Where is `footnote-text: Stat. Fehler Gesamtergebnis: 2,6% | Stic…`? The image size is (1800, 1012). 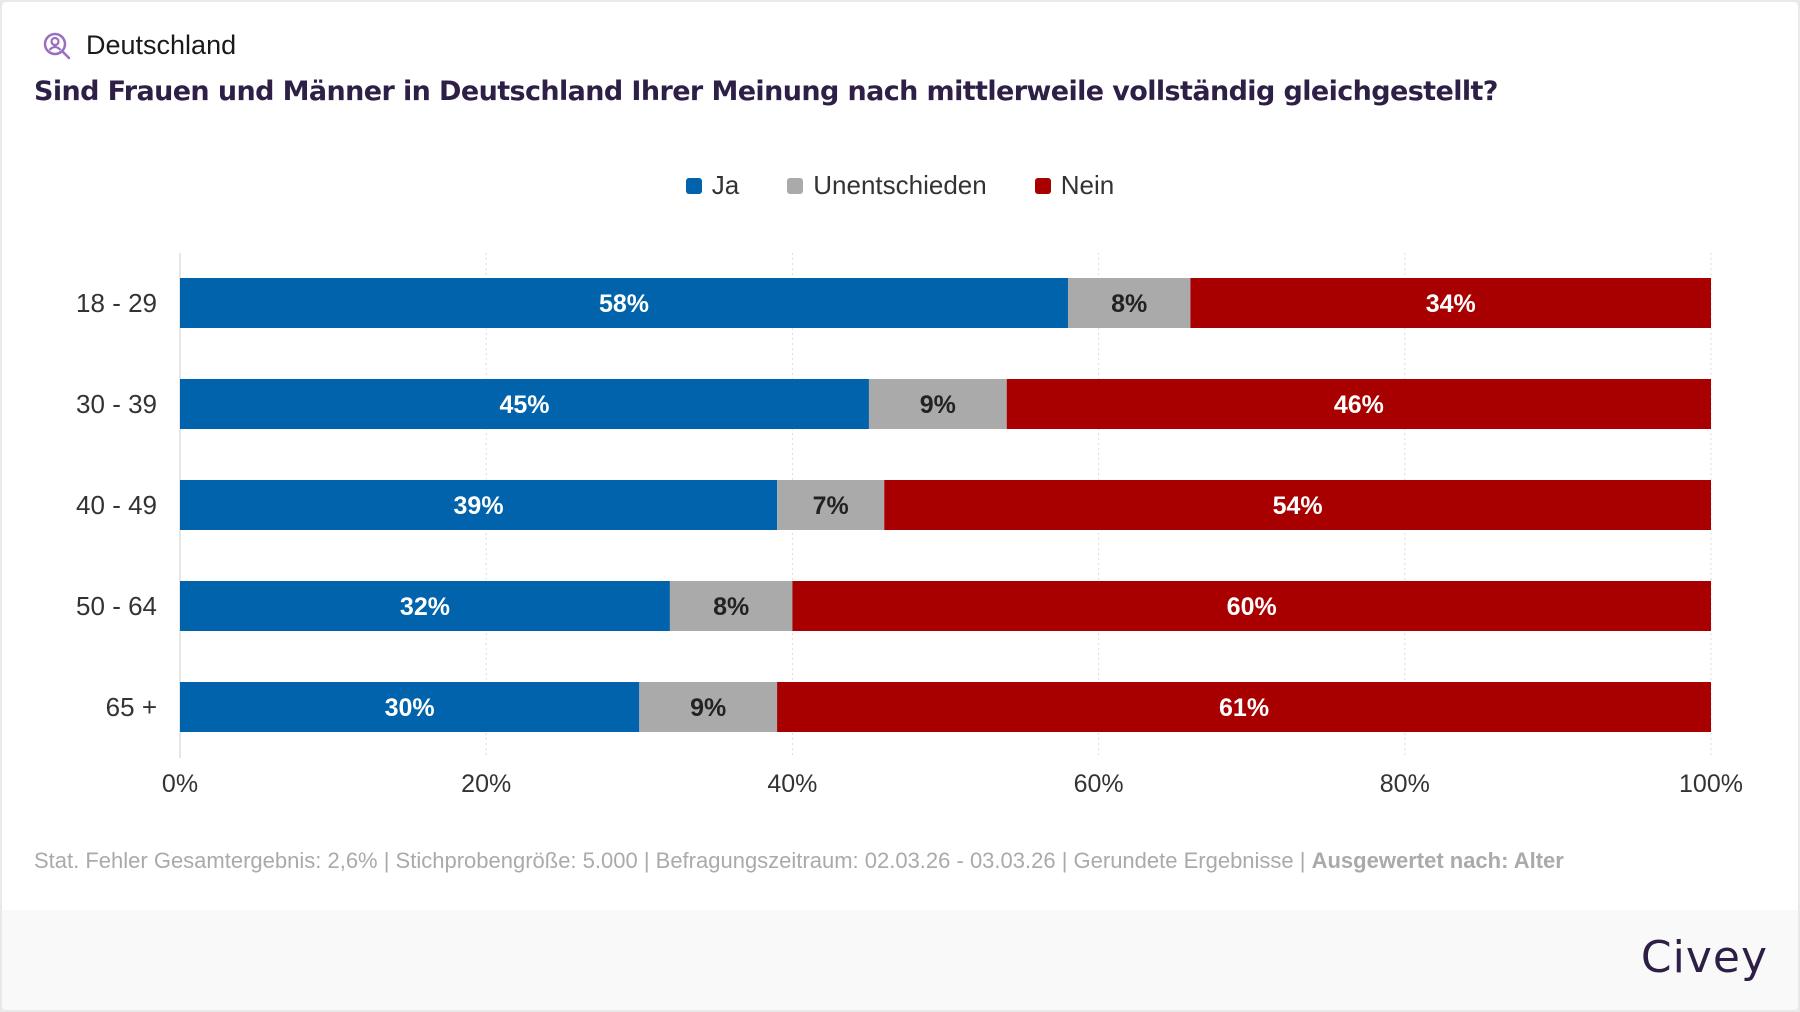
footnote-text: Stat. Fehler Gesamtergebnis: 2,6% | Stic… is located at coordinates (673, 860).